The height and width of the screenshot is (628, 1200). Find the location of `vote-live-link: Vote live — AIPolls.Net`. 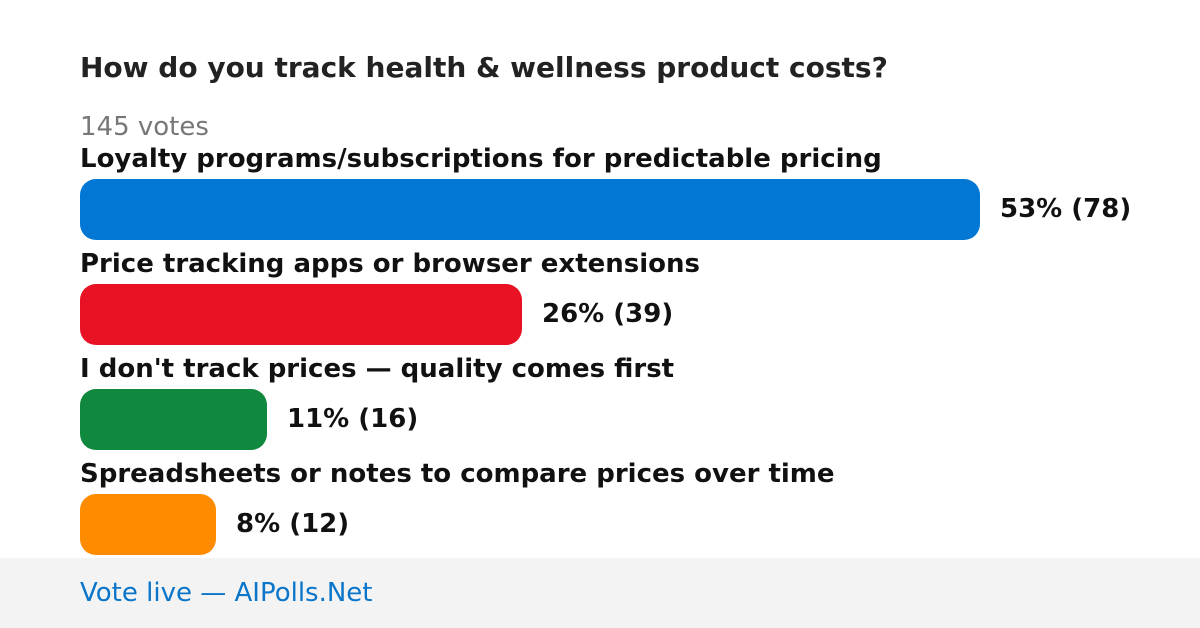

vote-live-link: Vote live — AIPolls.Net is located at coordinates (226, 593).